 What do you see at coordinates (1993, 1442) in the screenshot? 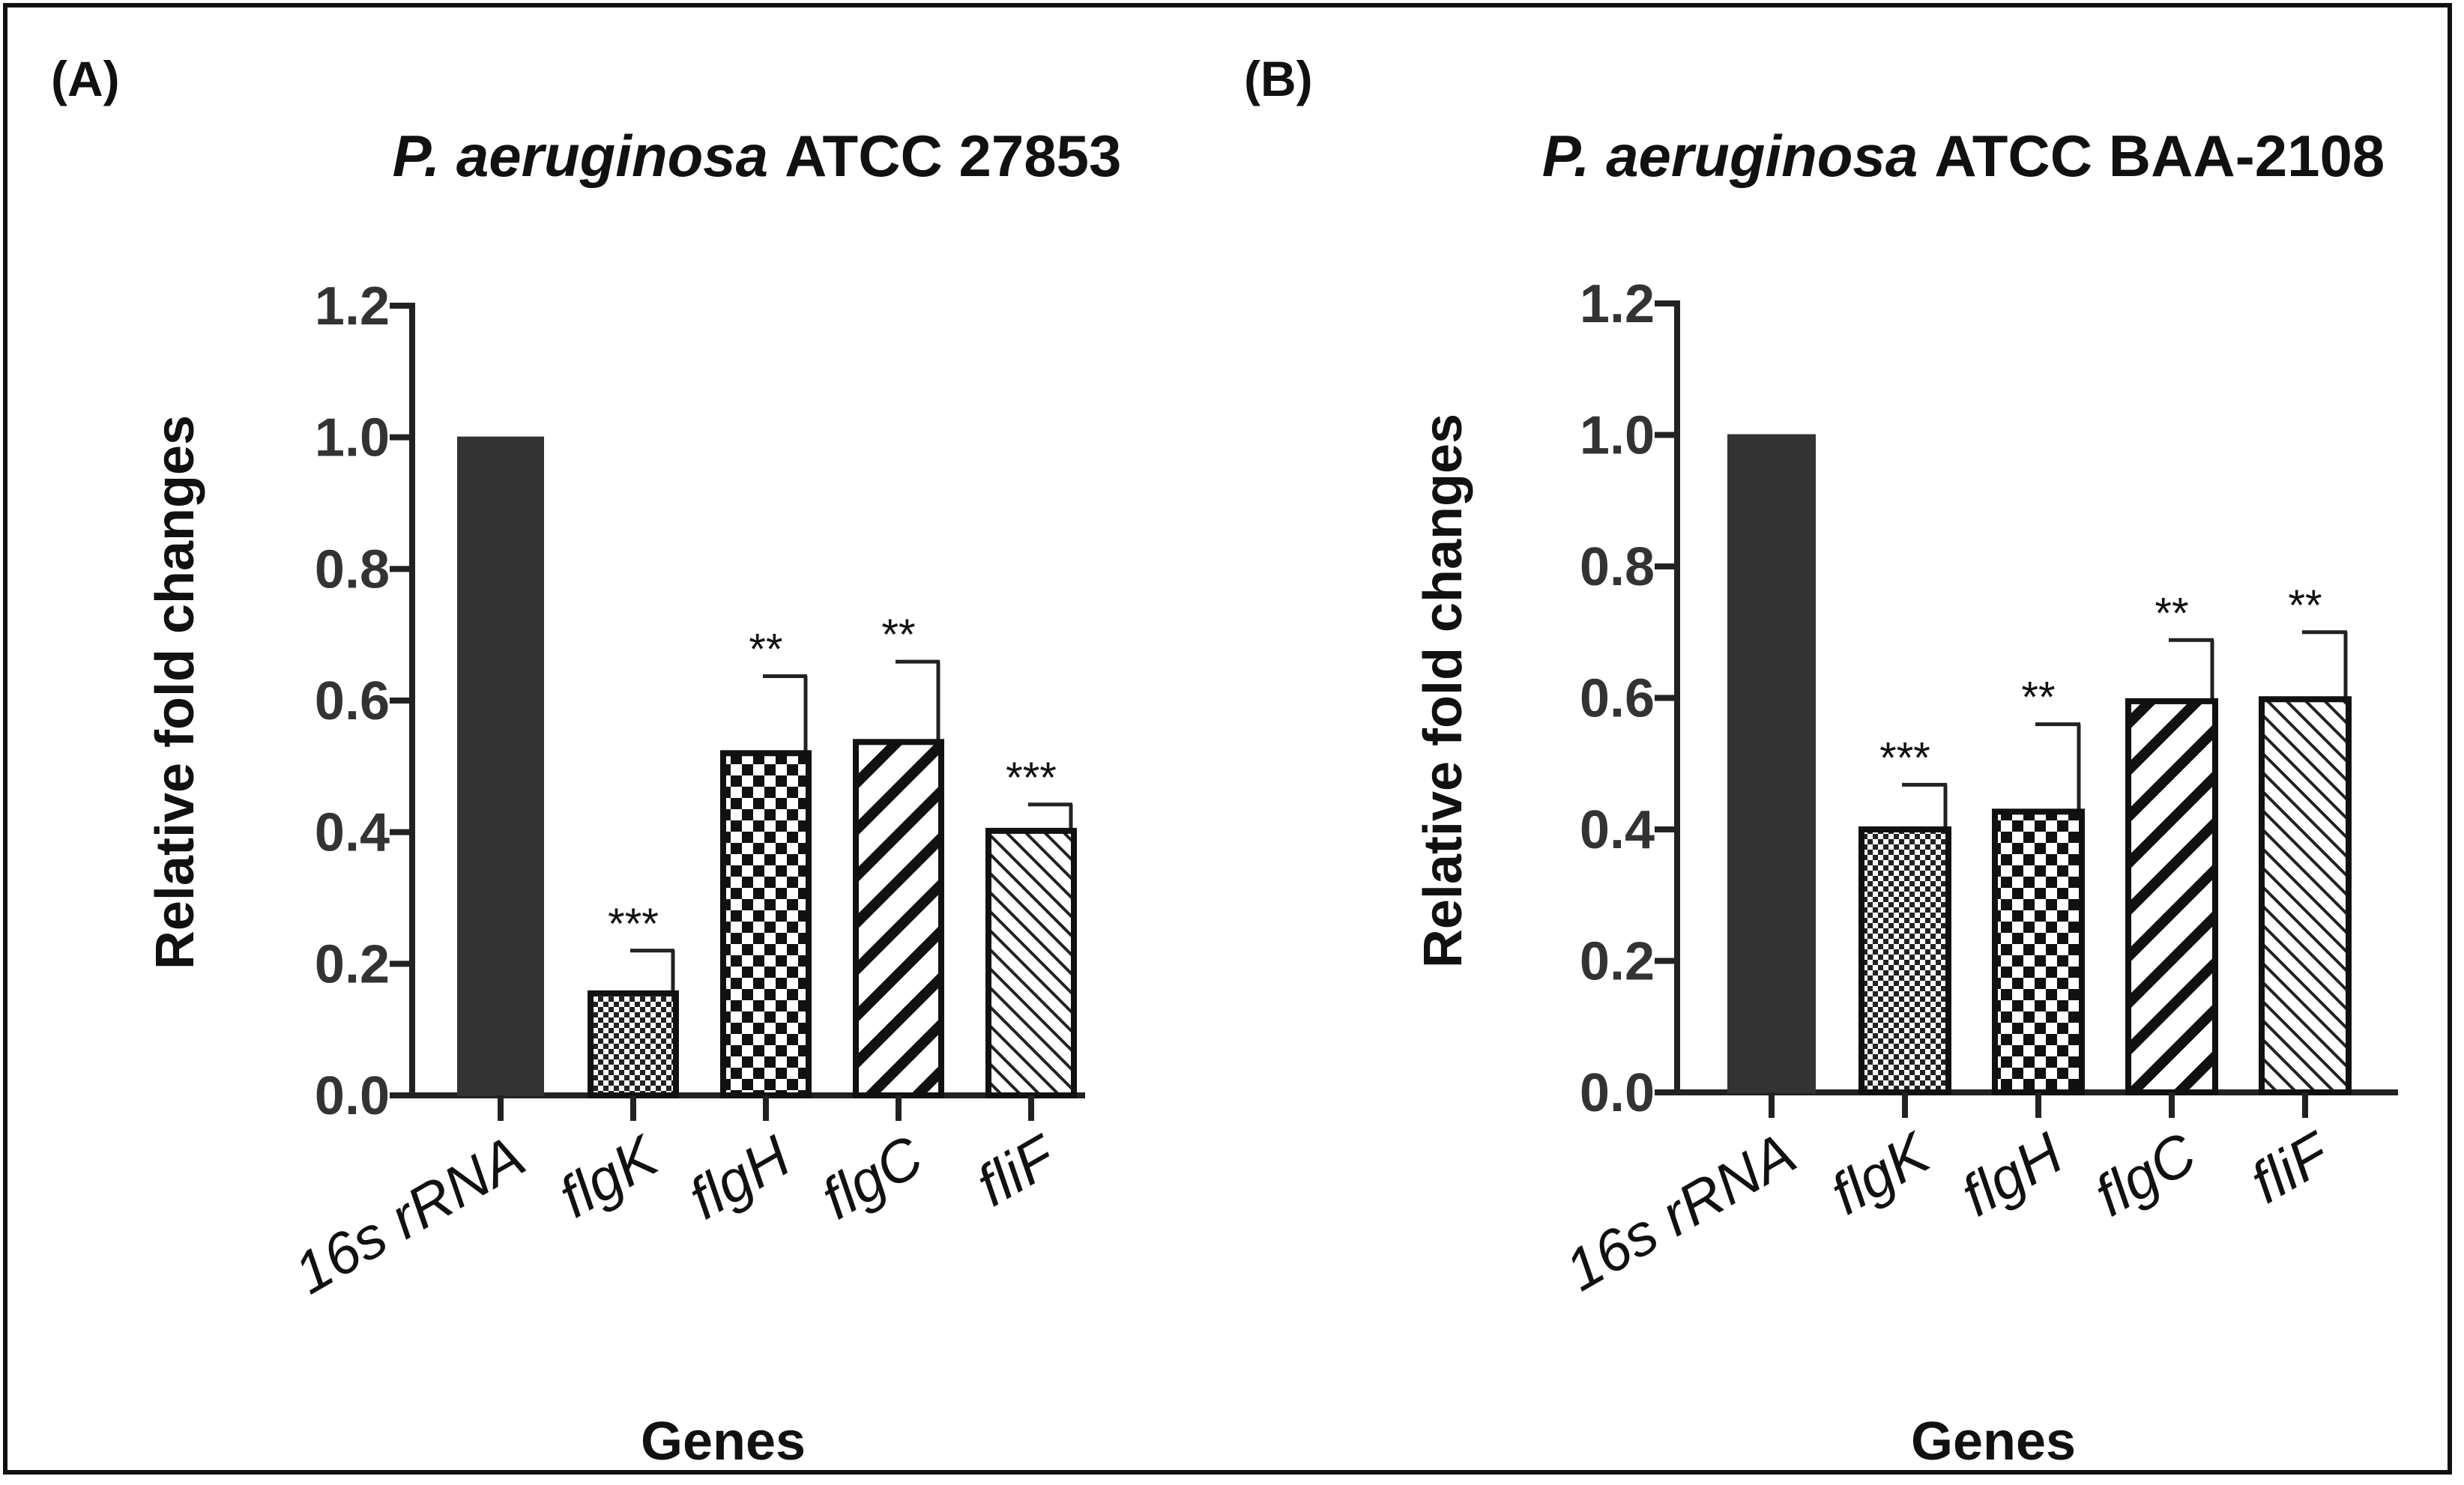
I see `panel-b-x-axis-label: Genes` at bounding box center [1993, 1442].